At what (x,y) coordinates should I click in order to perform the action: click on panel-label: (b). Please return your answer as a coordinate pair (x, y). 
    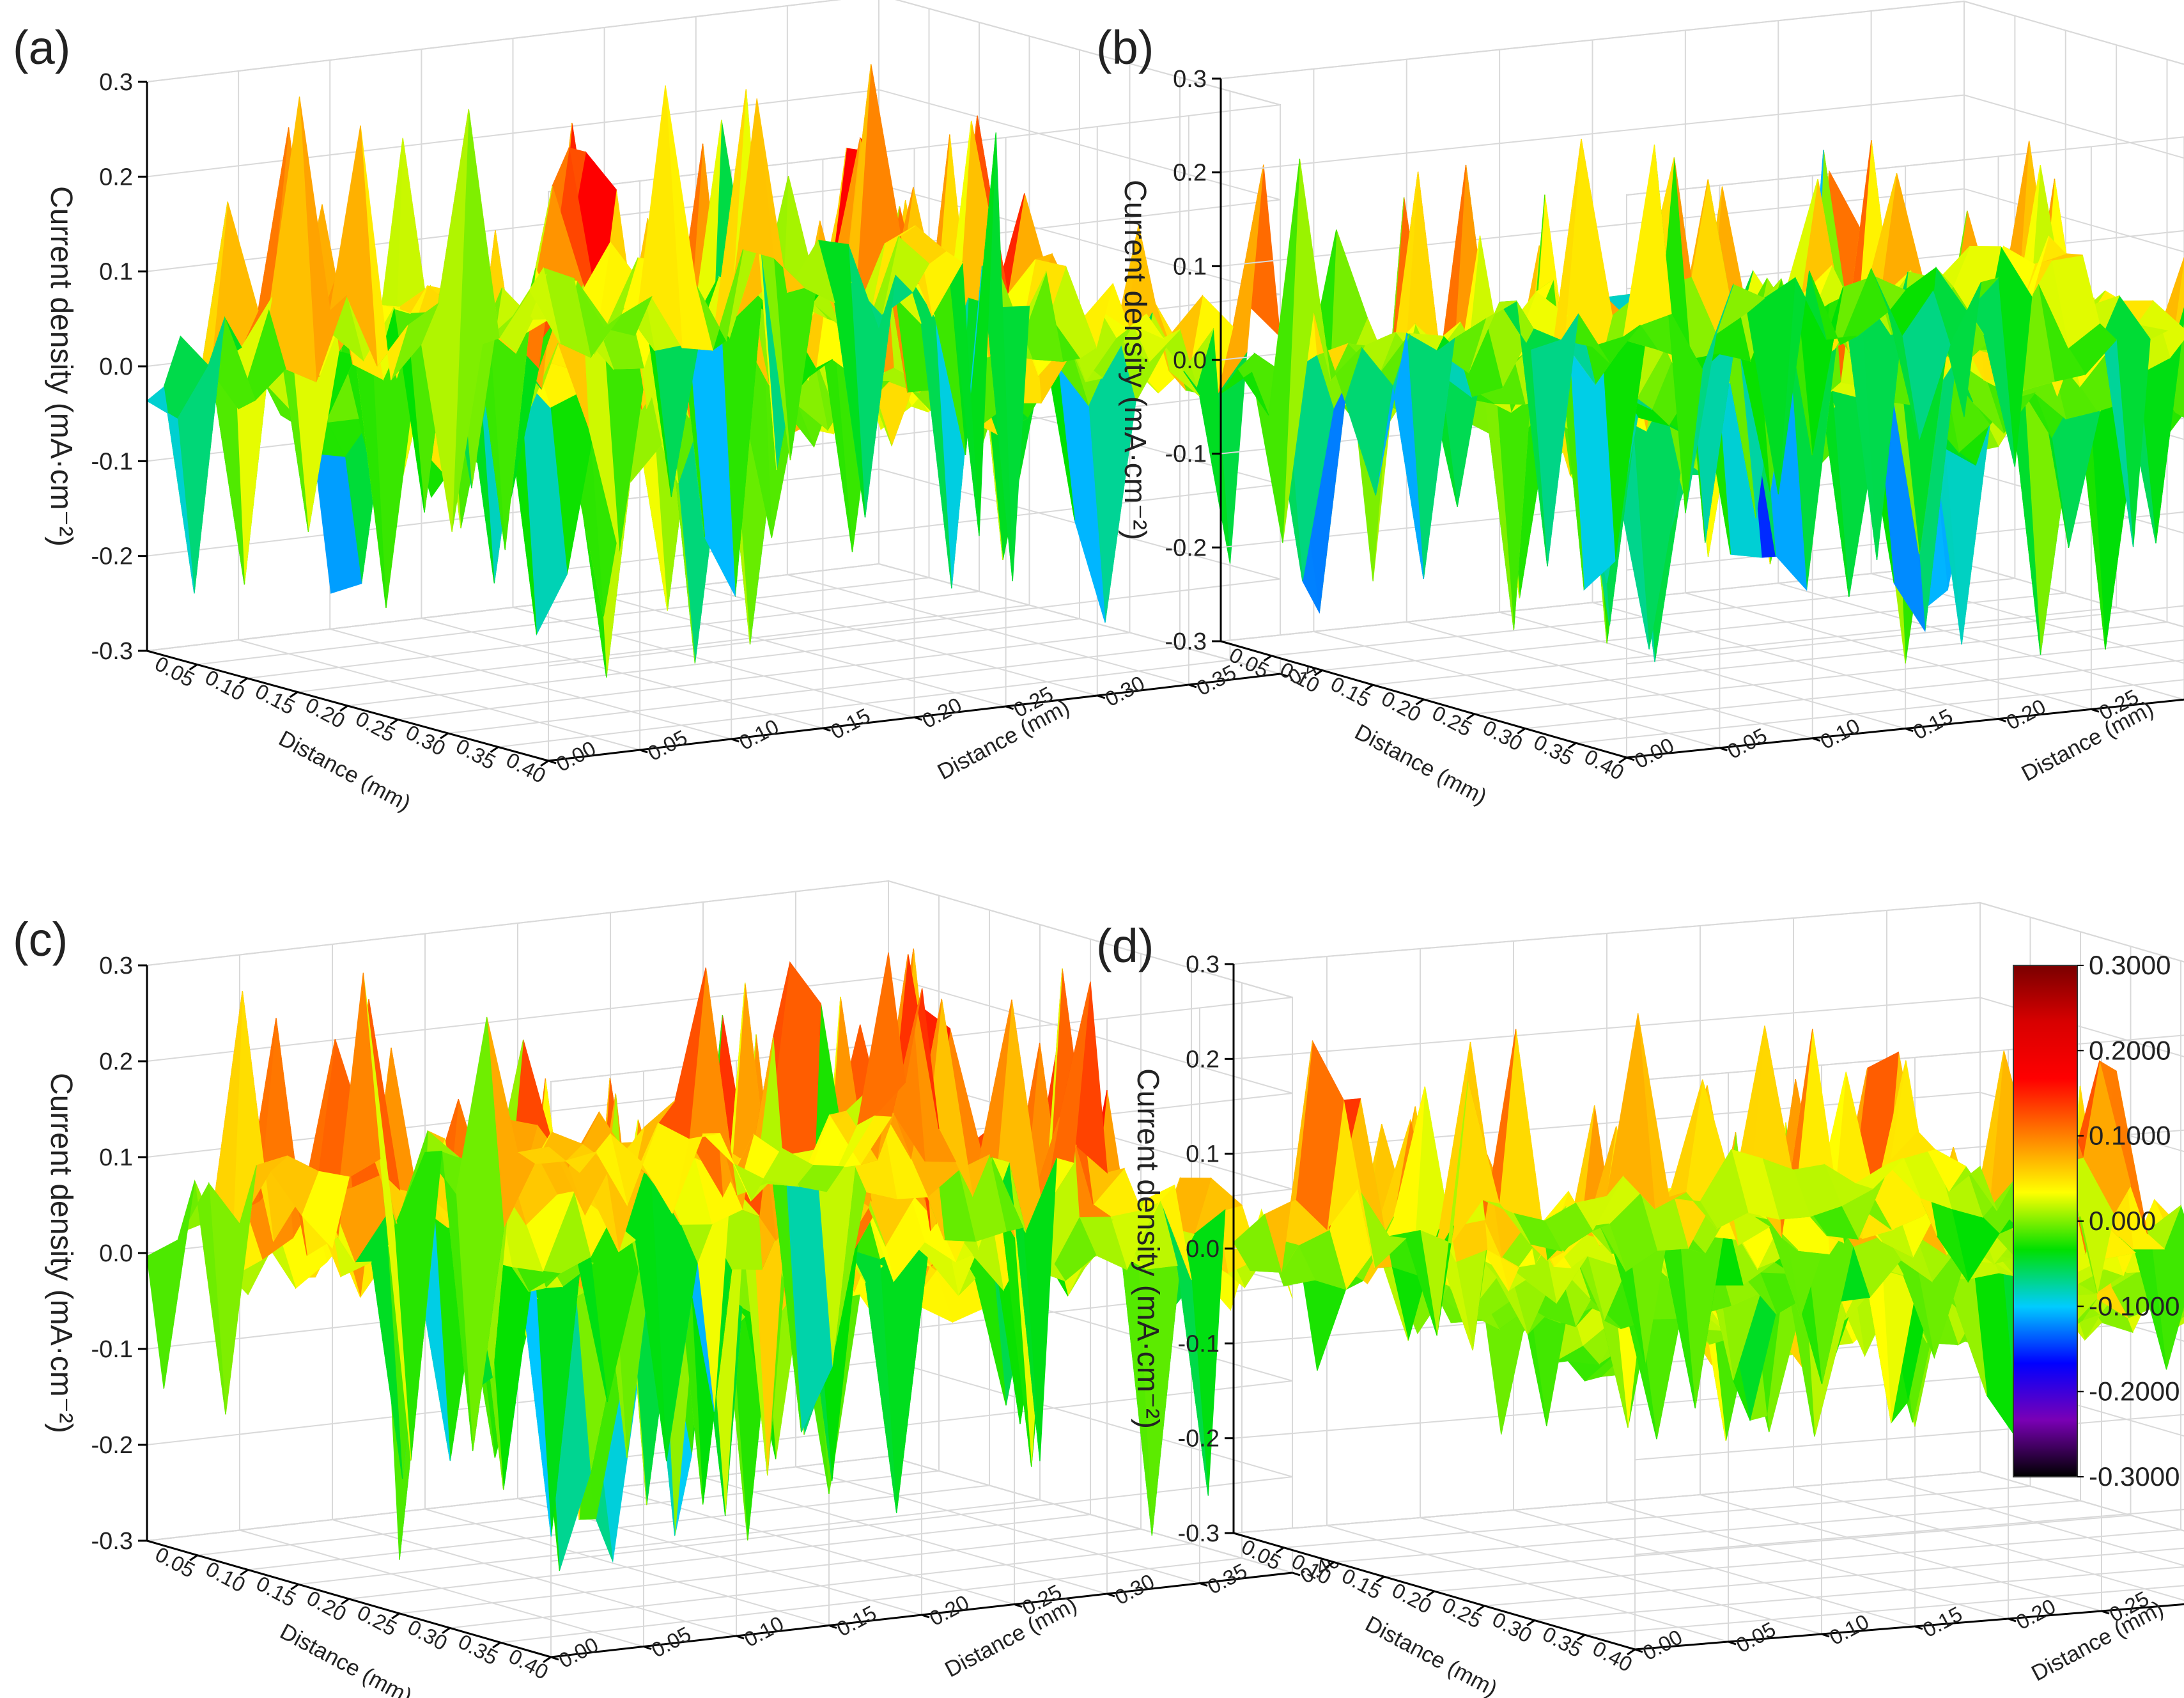
    Looking at the image, I should click on (1125, 47).